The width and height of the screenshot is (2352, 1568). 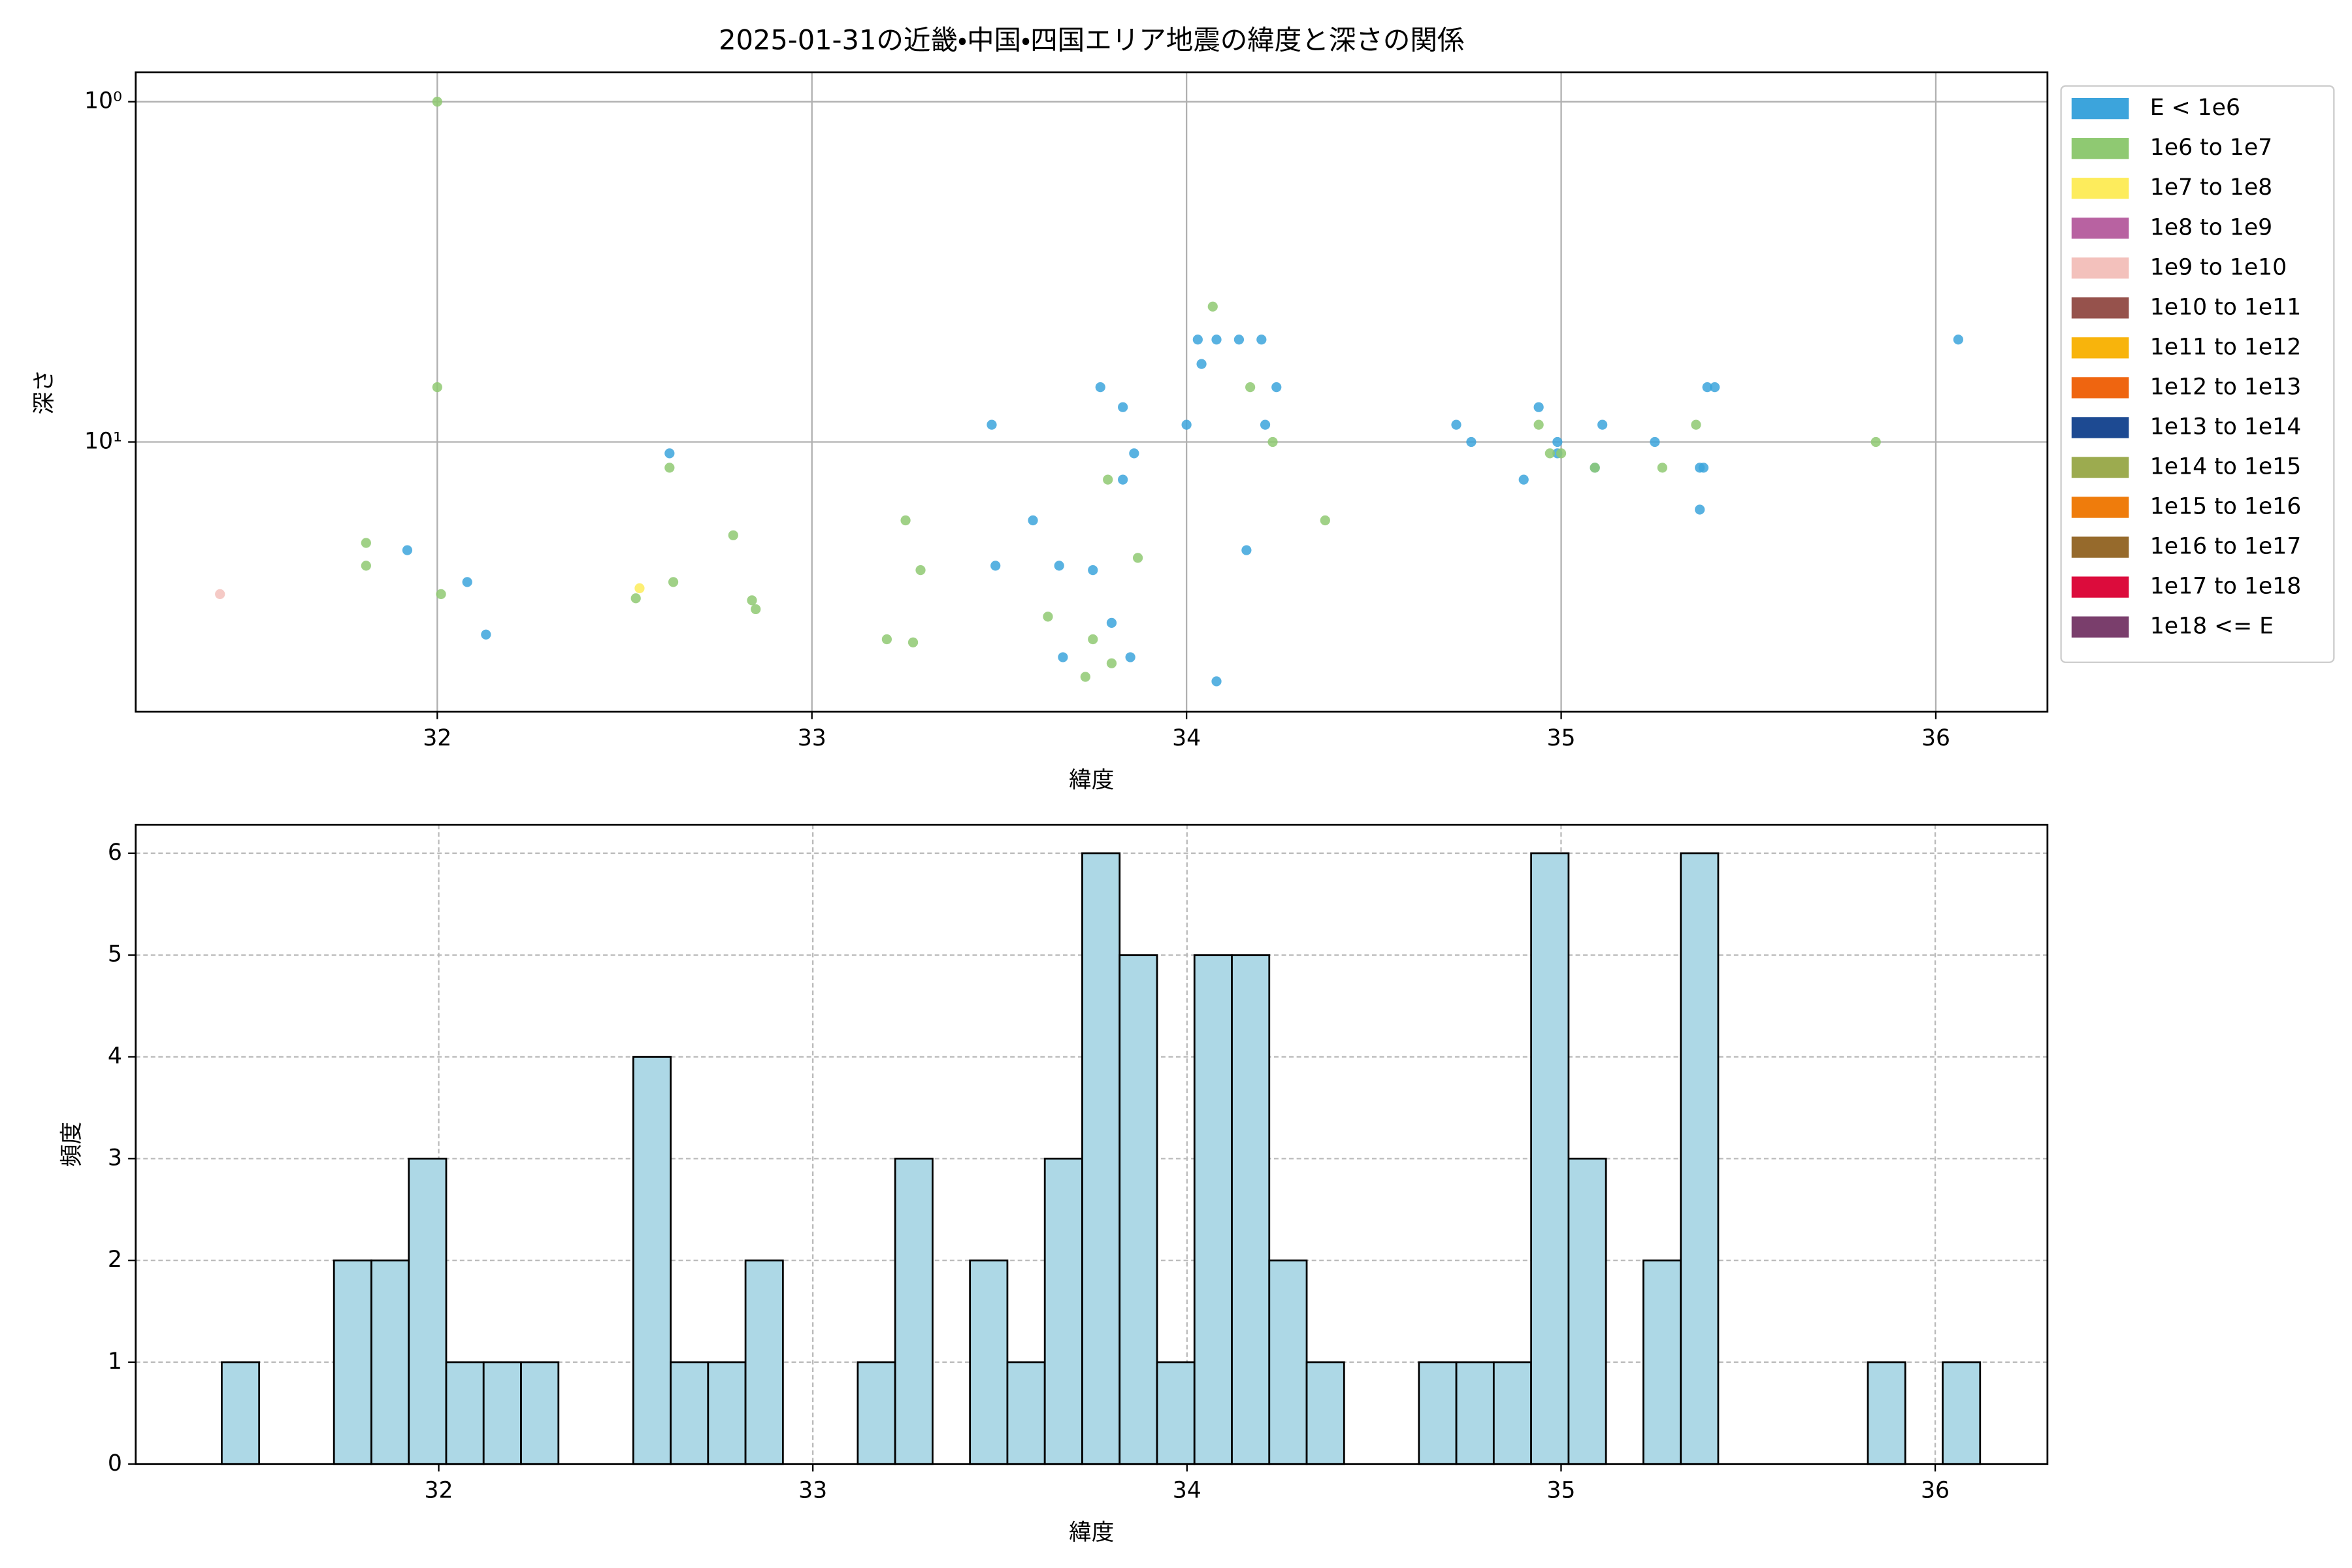 I want to click on x-tick-label: 33, so click(x=812, y=1490).